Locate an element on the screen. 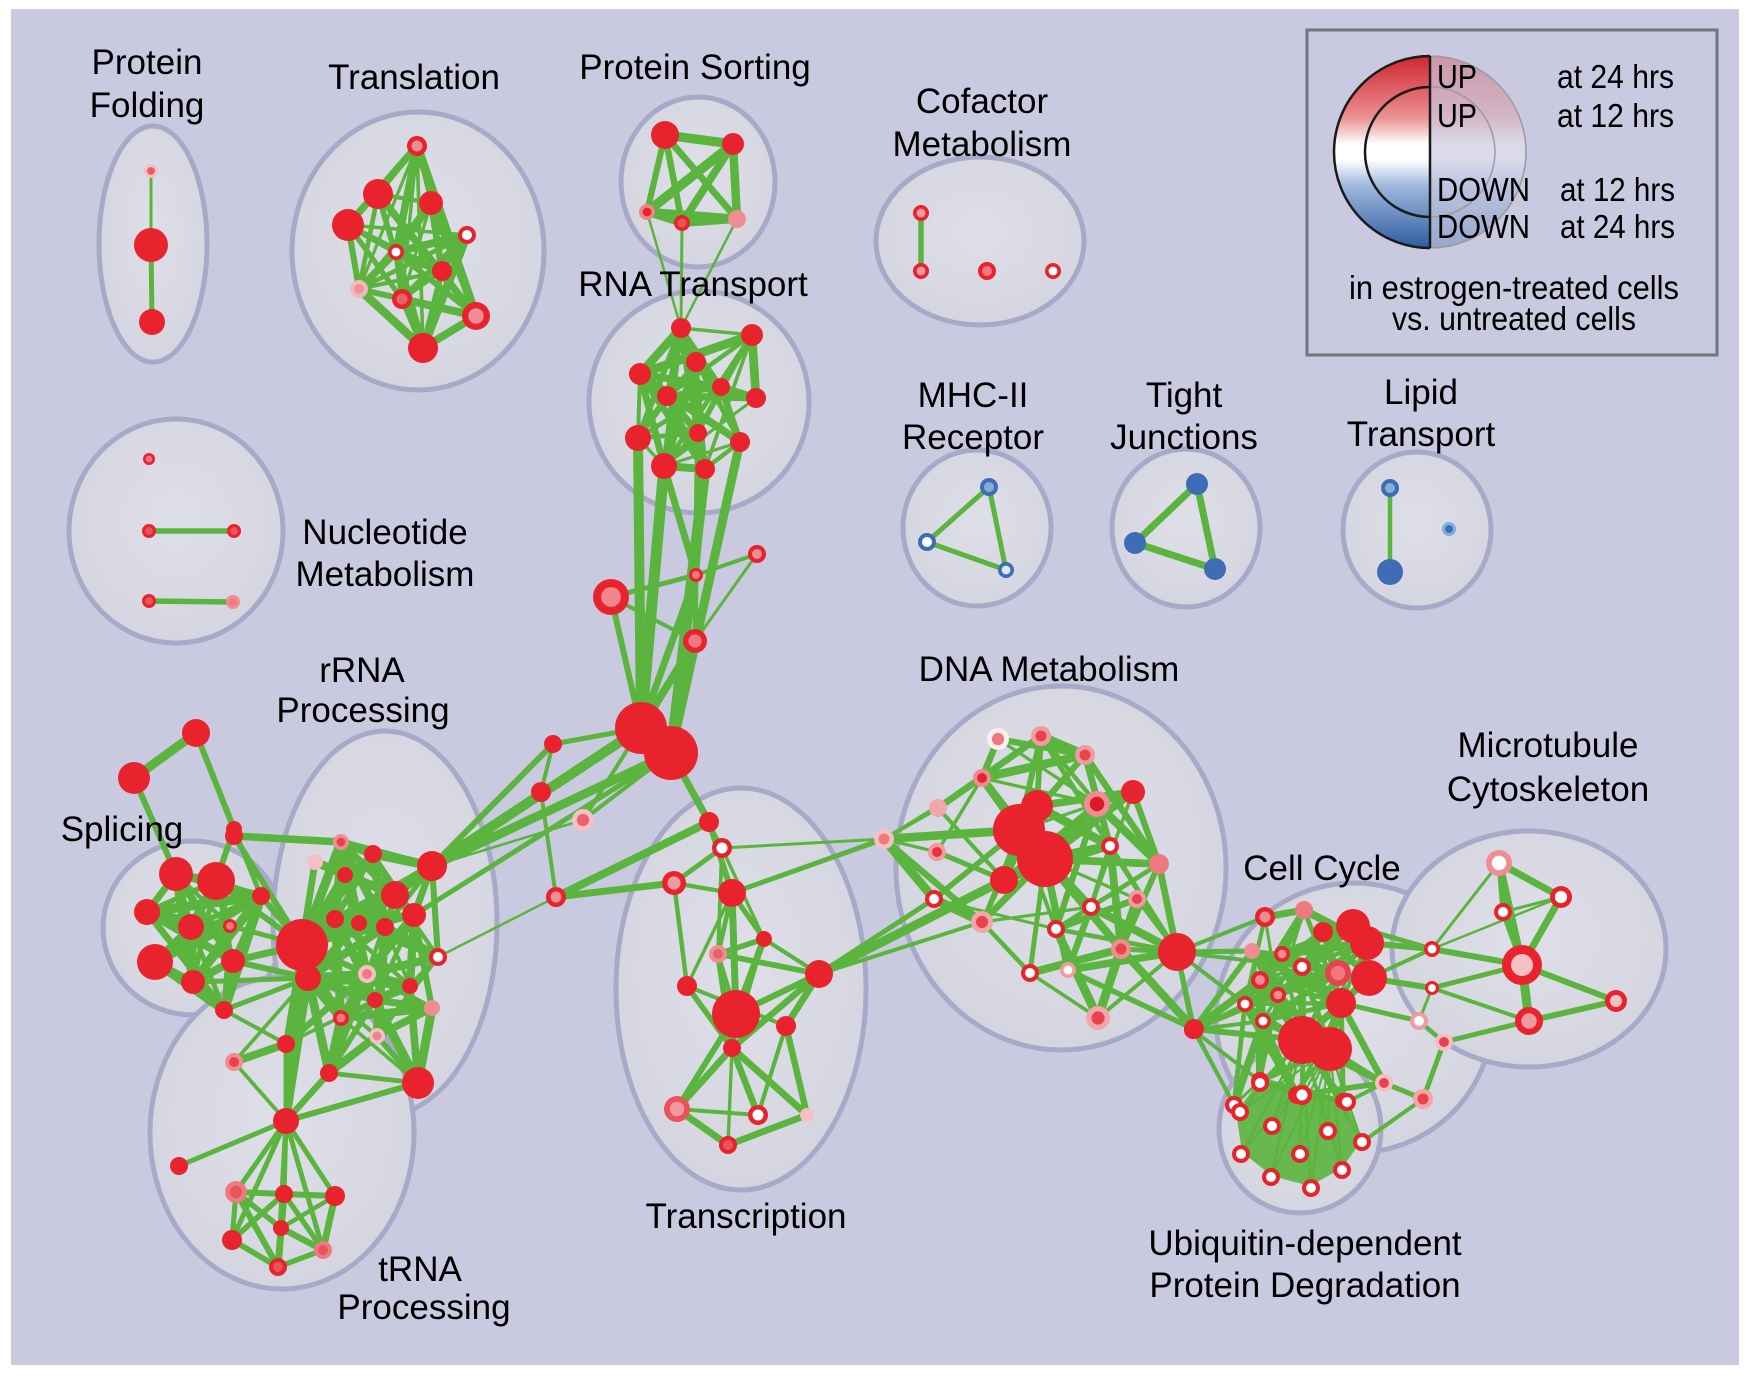 The width and height of the screenshot is (1750, 1376). svg-text: Protein is located at coordinates (147, 62).